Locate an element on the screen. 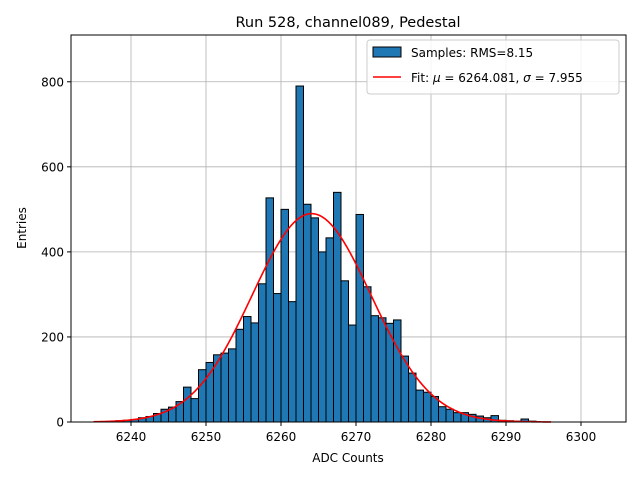 The image size is (640, 480). legend-samples-swatch is located at coordinates (387, 52).